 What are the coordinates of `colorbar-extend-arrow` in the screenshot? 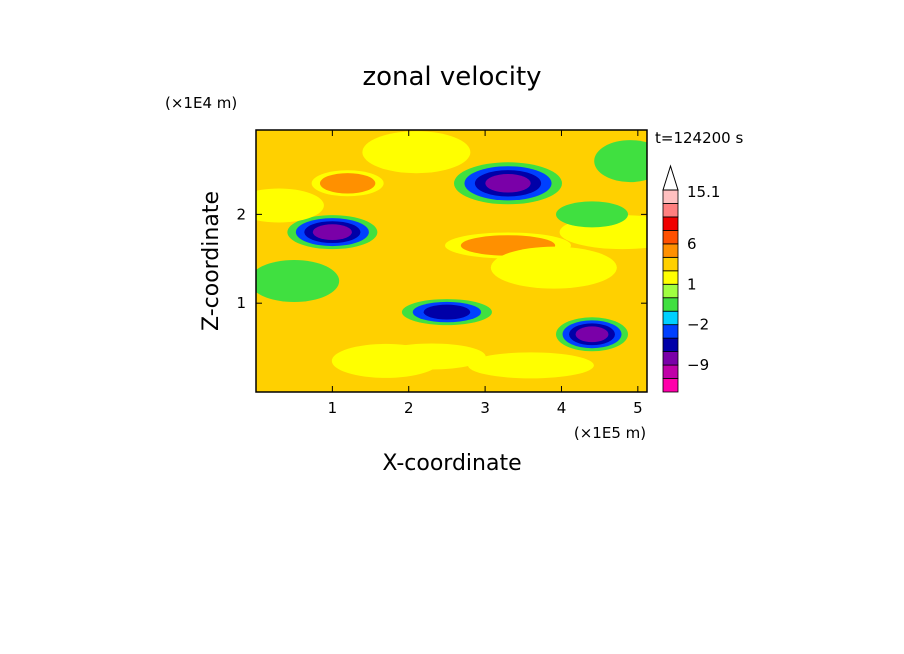 It's located at (670, 177).